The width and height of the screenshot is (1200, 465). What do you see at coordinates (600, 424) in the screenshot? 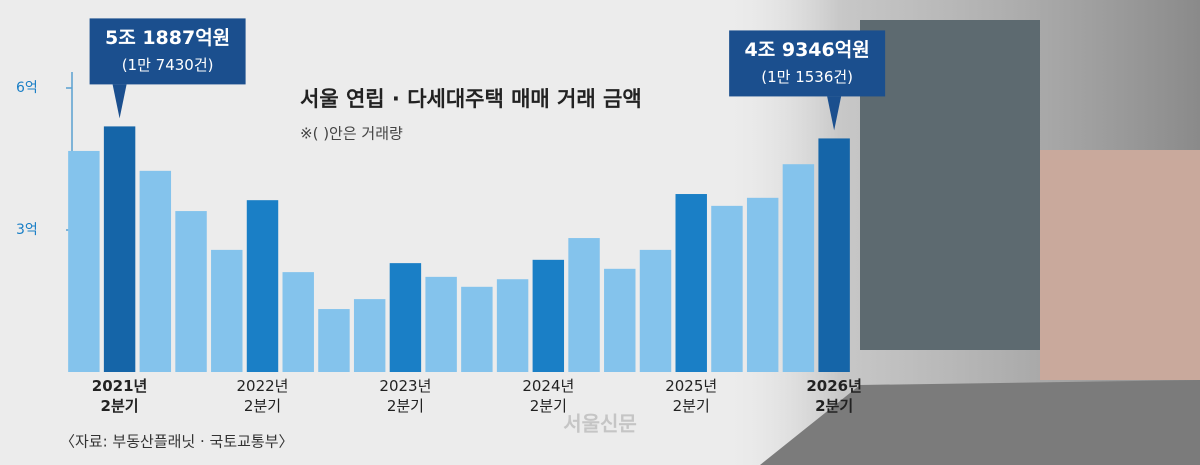
I see `watermark: 서울신문` at bounding box center [600, 424].